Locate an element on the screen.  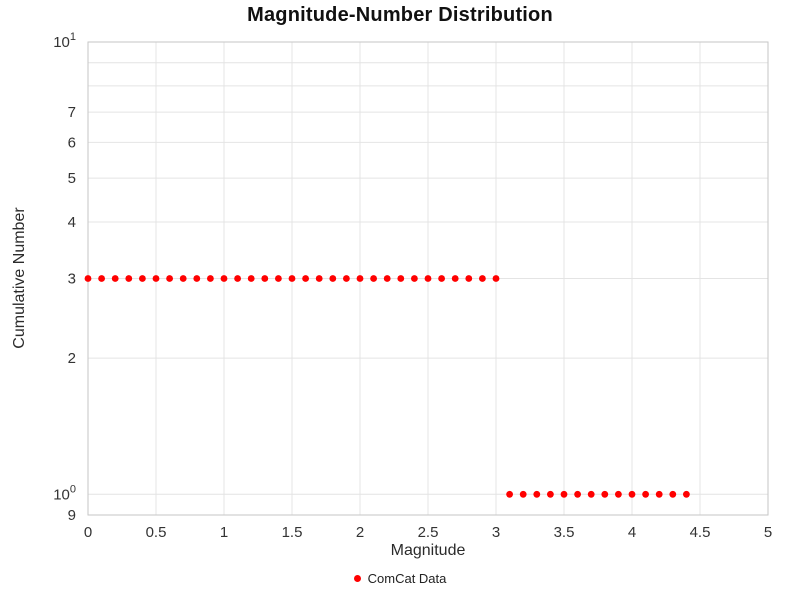
x-tick-label: 4.5 is located at coordinates (700, 532).